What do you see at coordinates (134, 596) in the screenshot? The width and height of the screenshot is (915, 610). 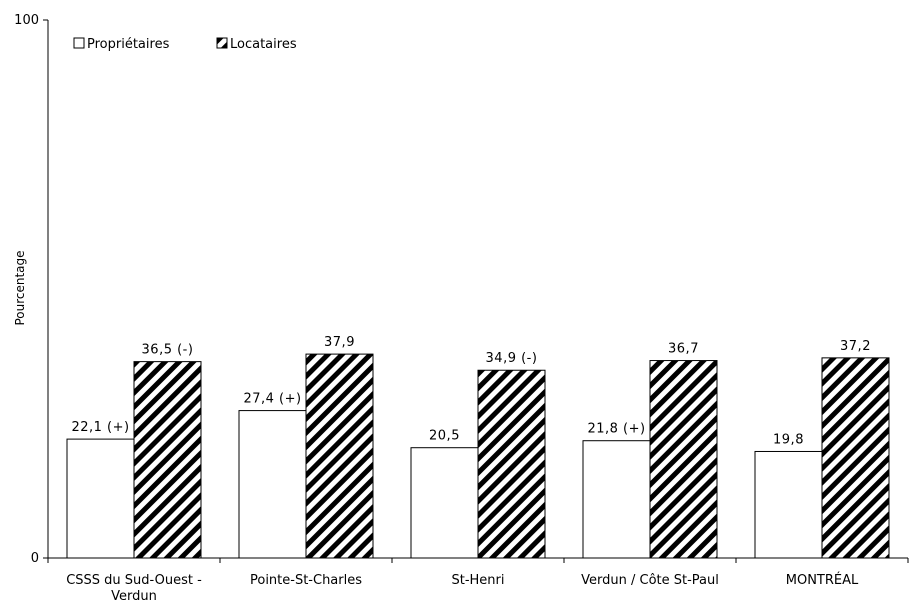 I see `x-tick-label-line: Verdun` at bounding box center [134, 596].